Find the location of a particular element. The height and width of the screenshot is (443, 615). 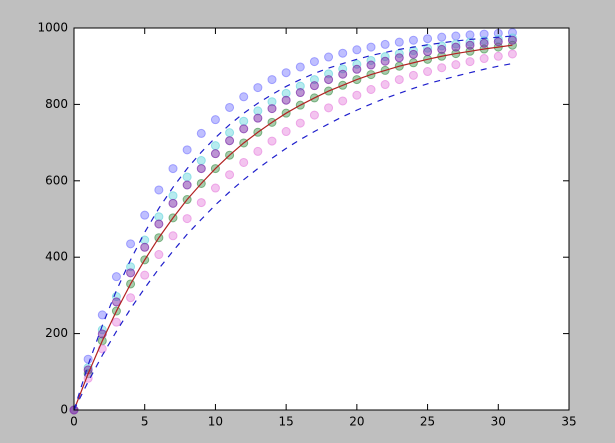

y-tick-label: 400 is located at coordinates (56, 257).